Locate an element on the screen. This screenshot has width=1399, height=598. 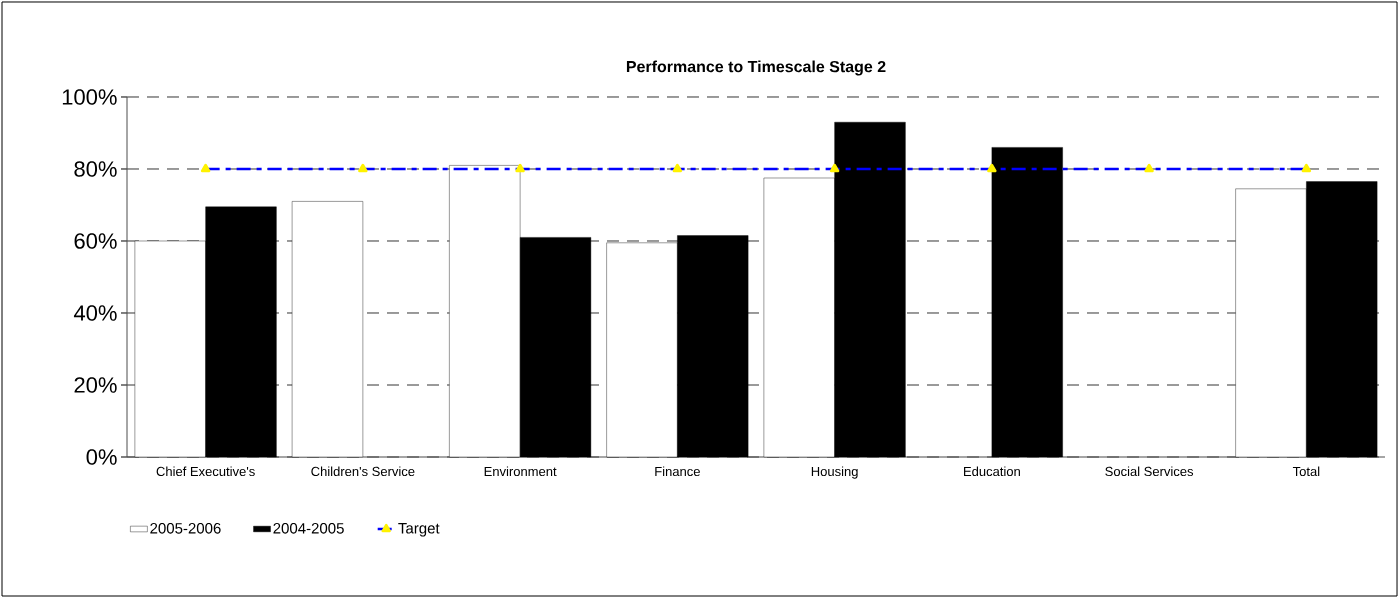
x-tick-label: Finance is located at coordinates (677, 471).